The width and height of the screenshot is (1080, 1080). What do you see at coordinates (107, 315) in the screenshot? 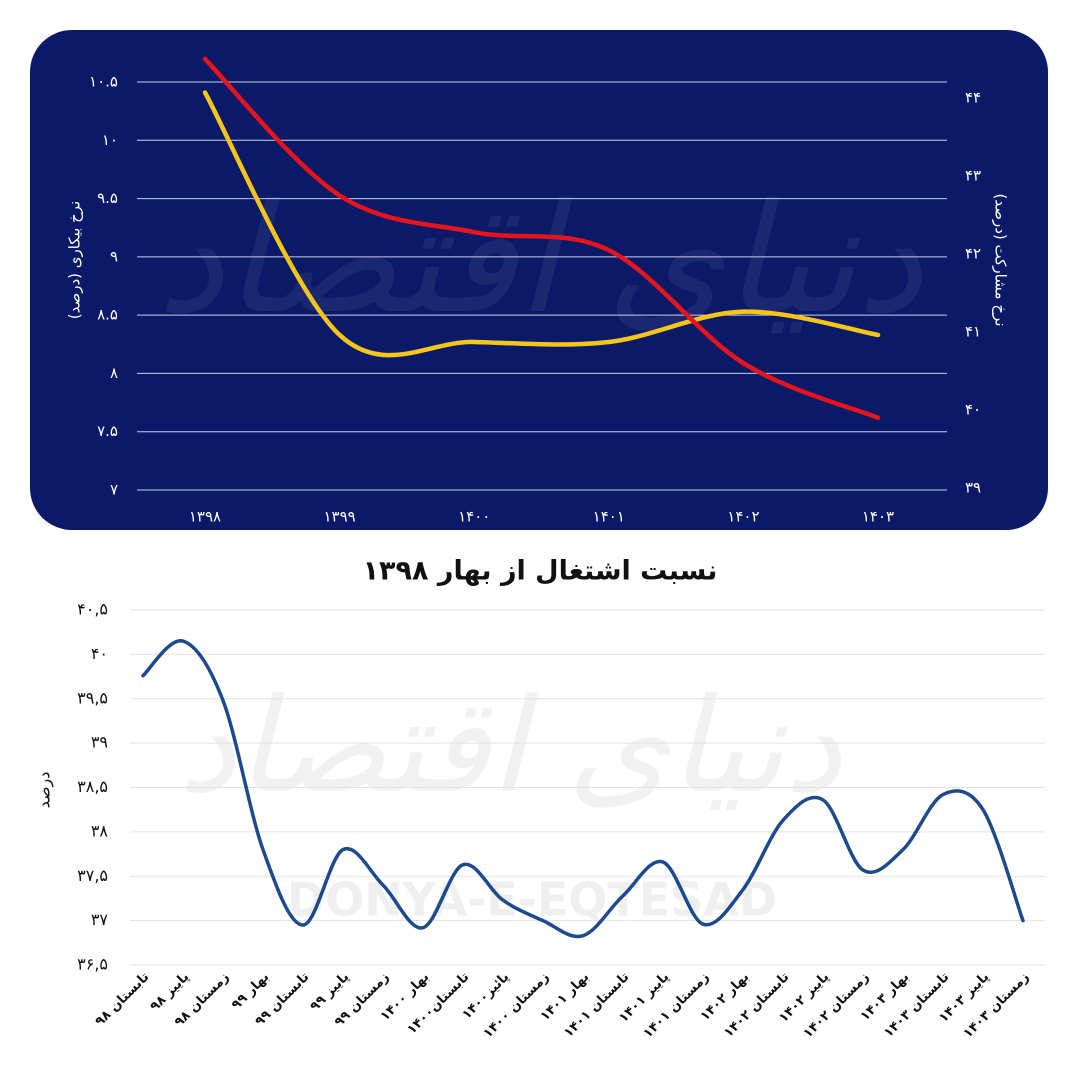
I see `y-tick-label: ۸.۵` at bounding box center [107, 315].